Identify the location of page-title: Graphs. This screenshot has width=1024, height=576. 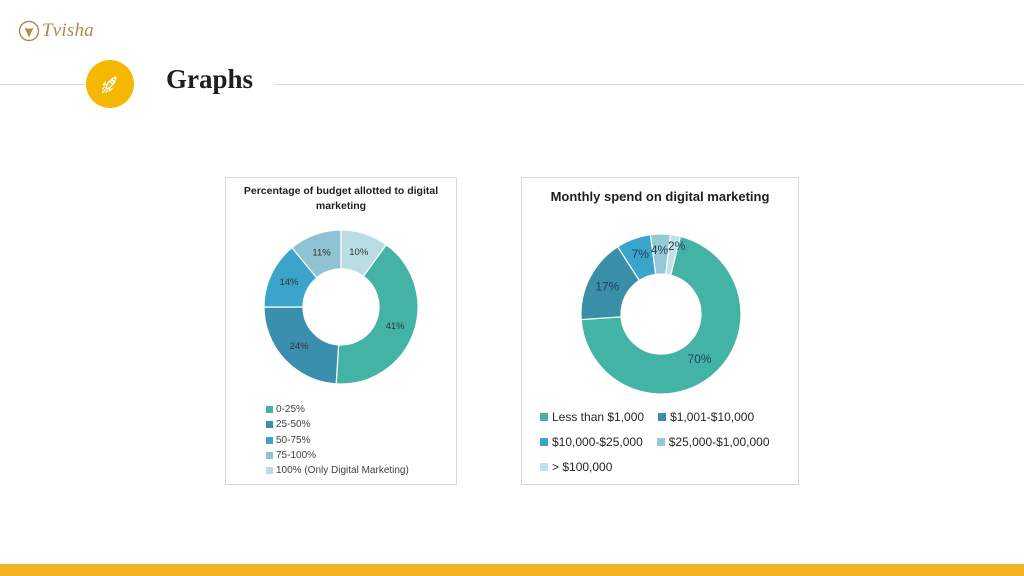
(210, 79).